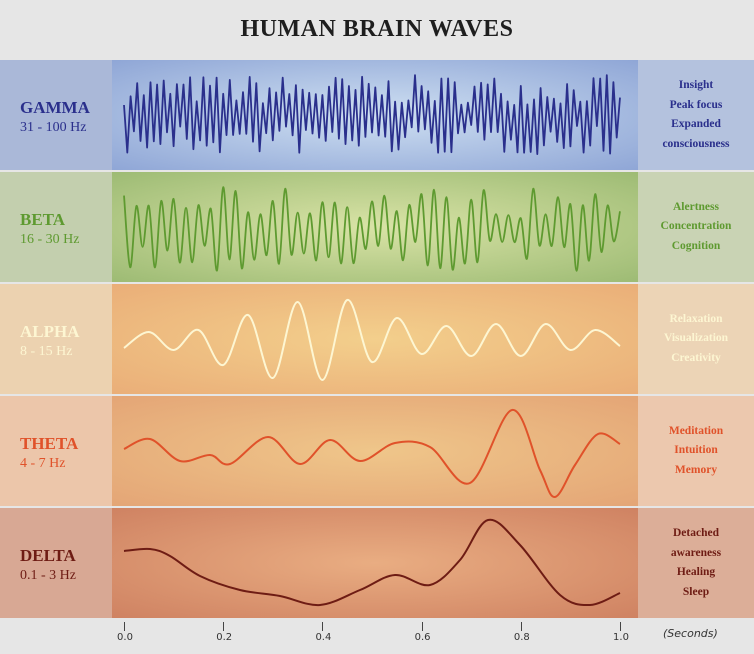 The height and width of the screenshot is (654, 754). What do you see at coordinates (372, 340) in the screenshot?
I see `alpha-wave` at bounding box center [372, 340].